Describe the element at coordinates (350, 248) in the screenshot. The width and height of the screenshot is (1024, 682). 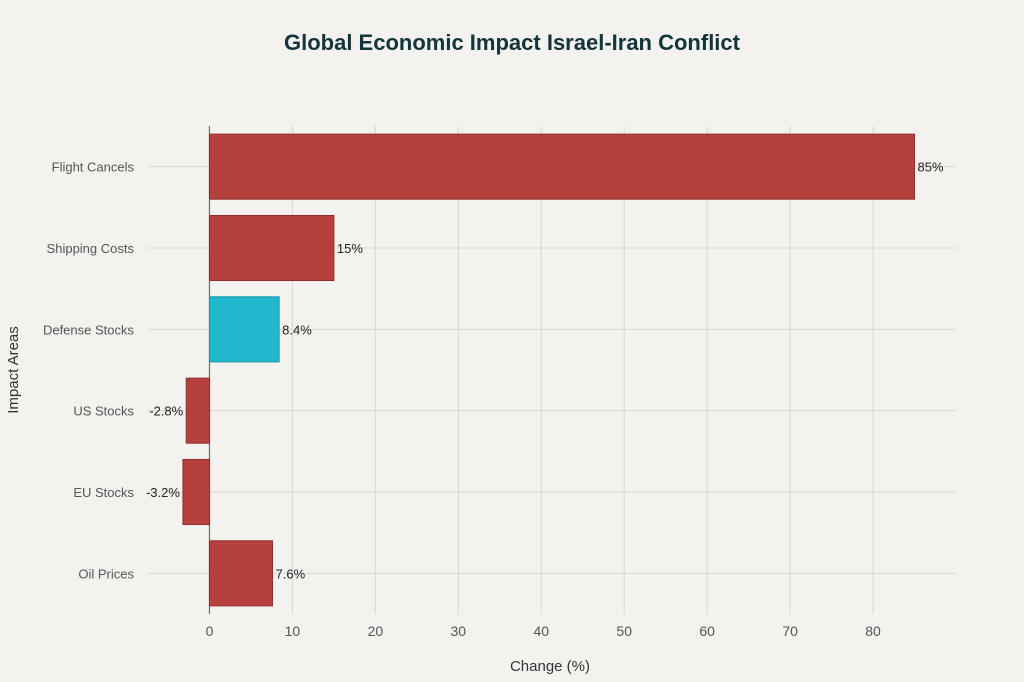
I see `data-label: 15%` at that location.